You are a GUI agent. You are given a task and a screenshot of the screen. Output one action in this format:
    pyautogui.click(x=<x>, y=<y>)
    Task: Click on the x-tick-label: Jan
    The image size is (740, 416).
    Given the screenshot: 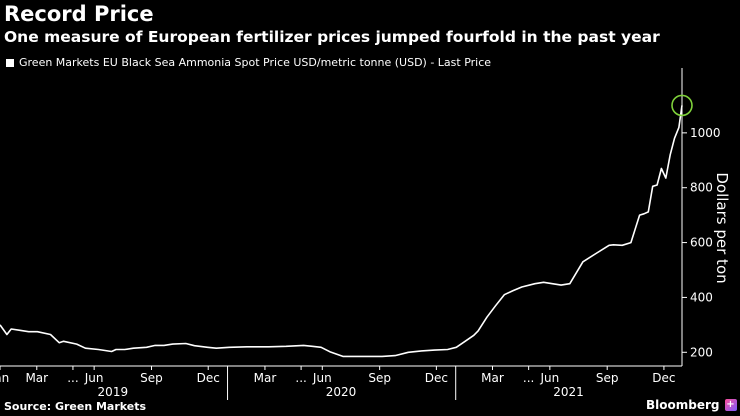 What is the action you would take?
    pyautogui.click(x=4, y=378)
    